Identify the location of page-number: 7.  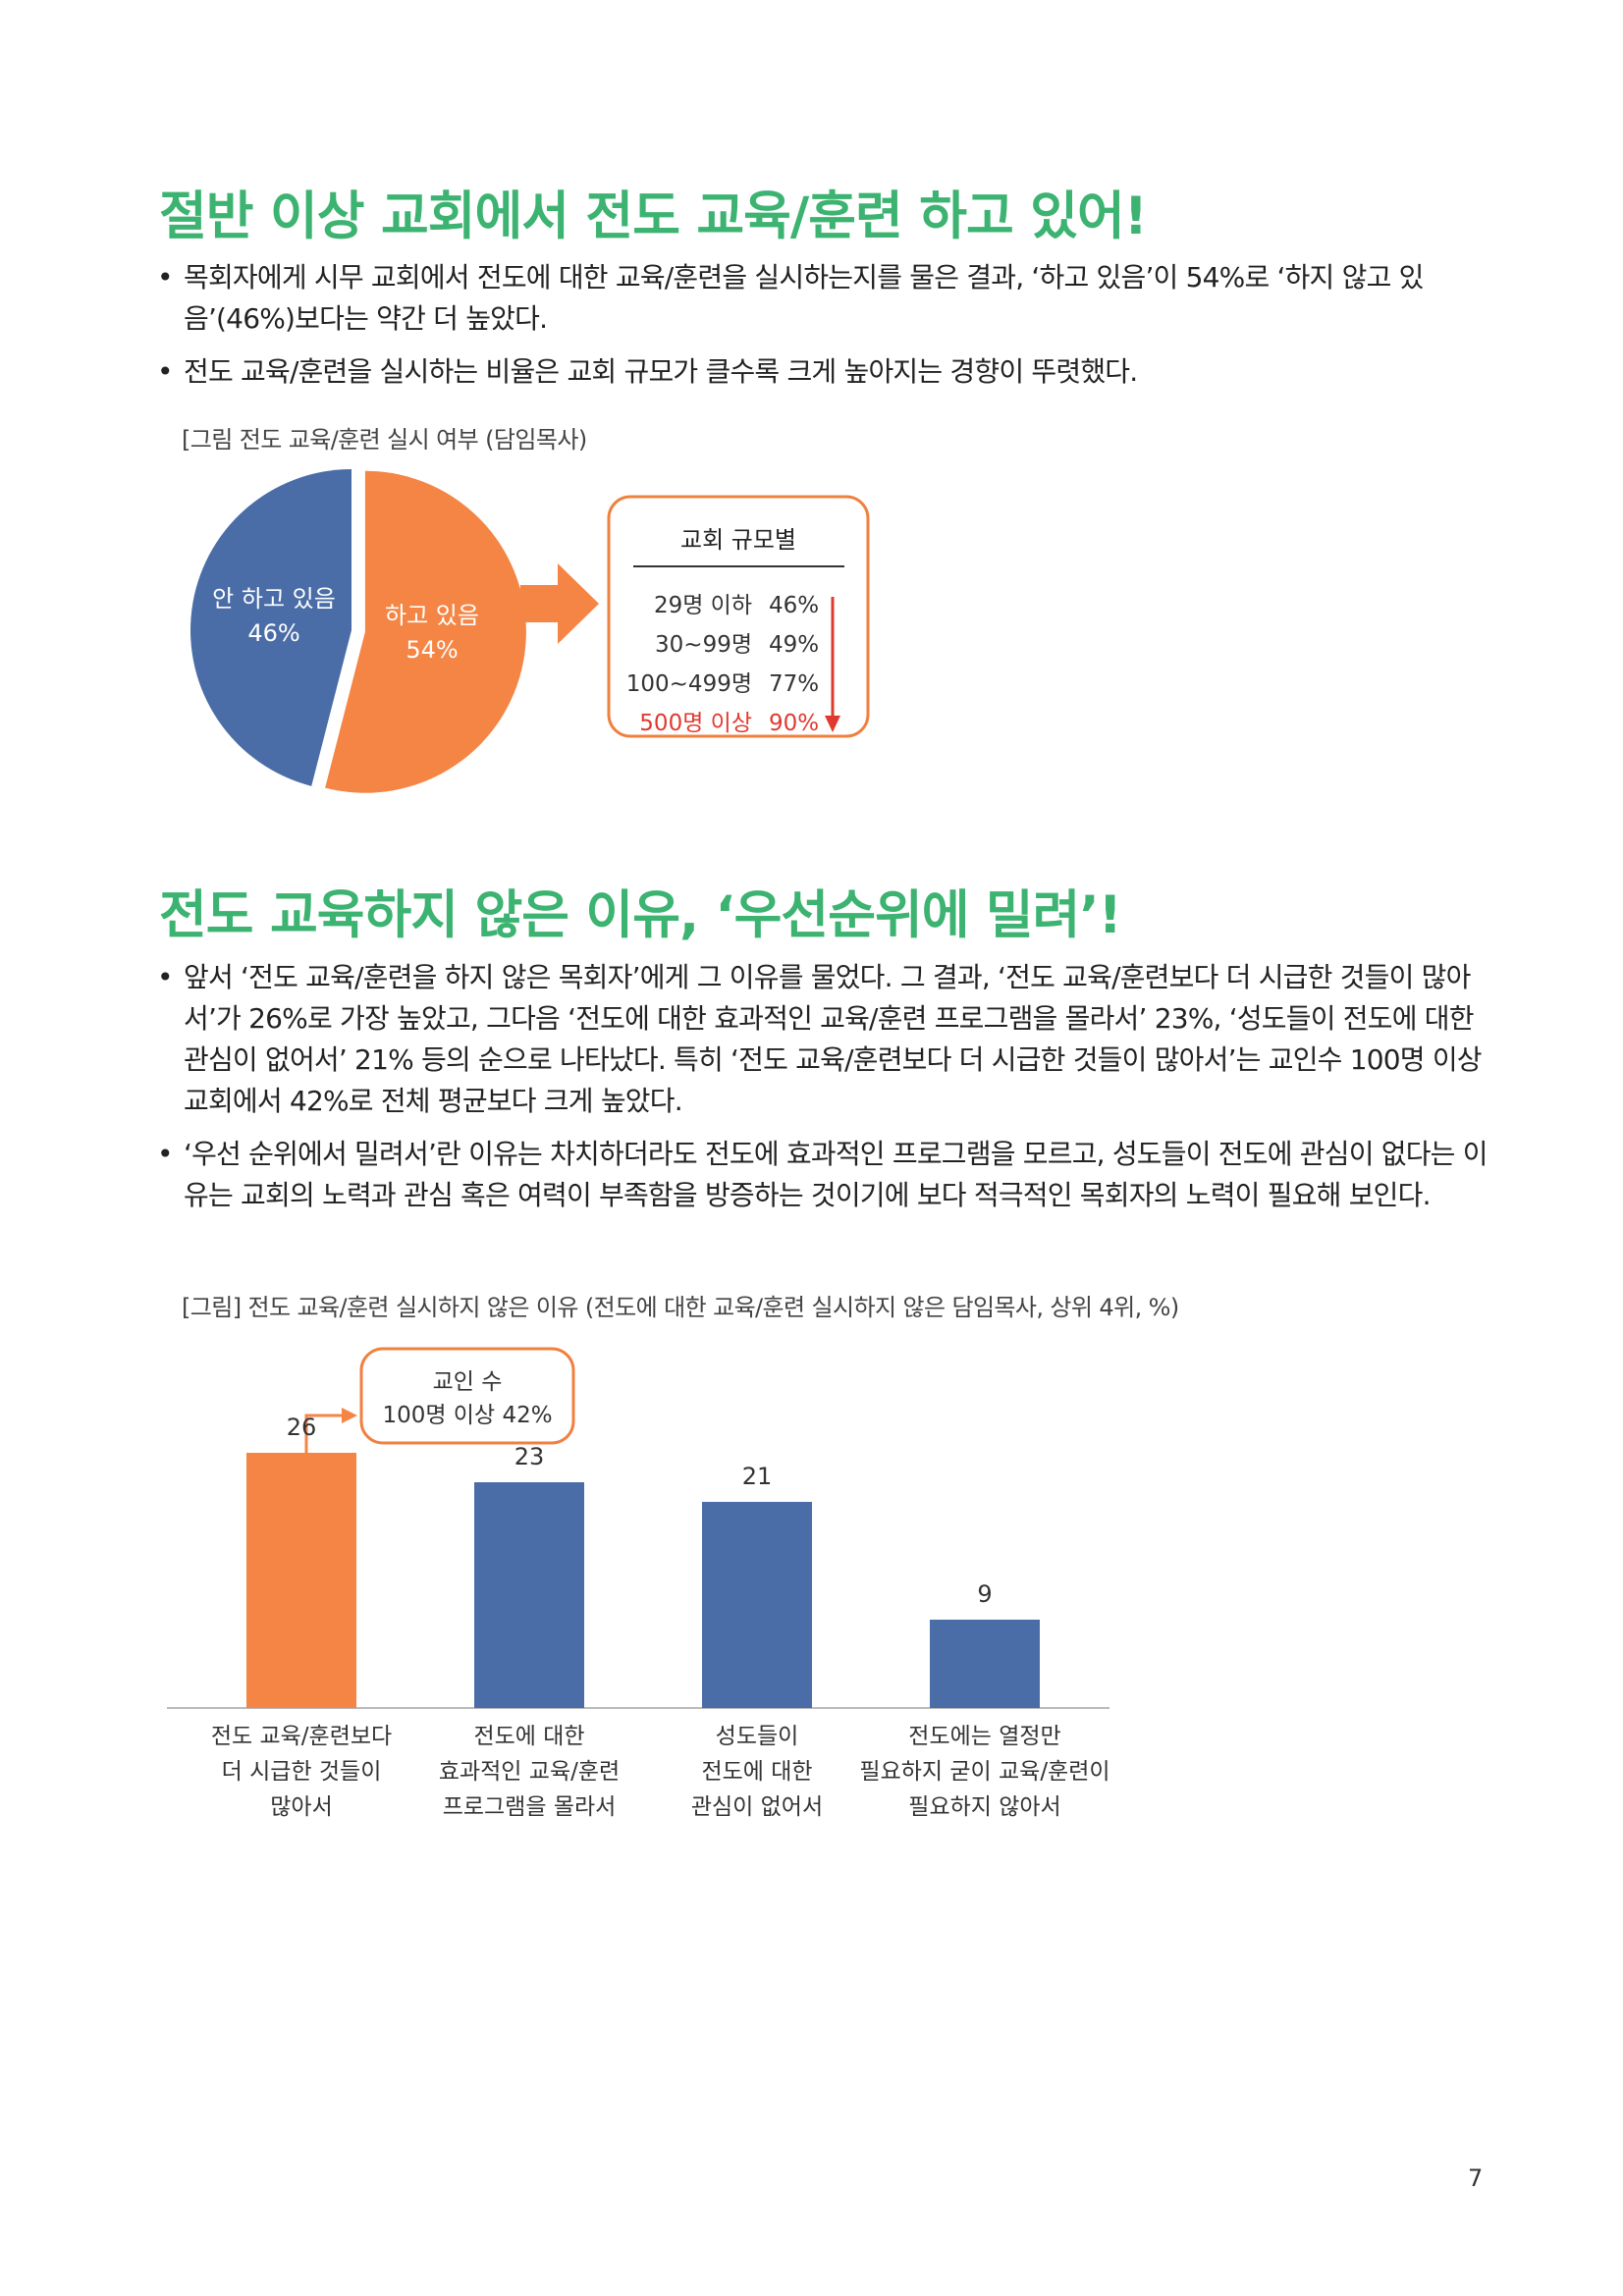
(1476, 2178).